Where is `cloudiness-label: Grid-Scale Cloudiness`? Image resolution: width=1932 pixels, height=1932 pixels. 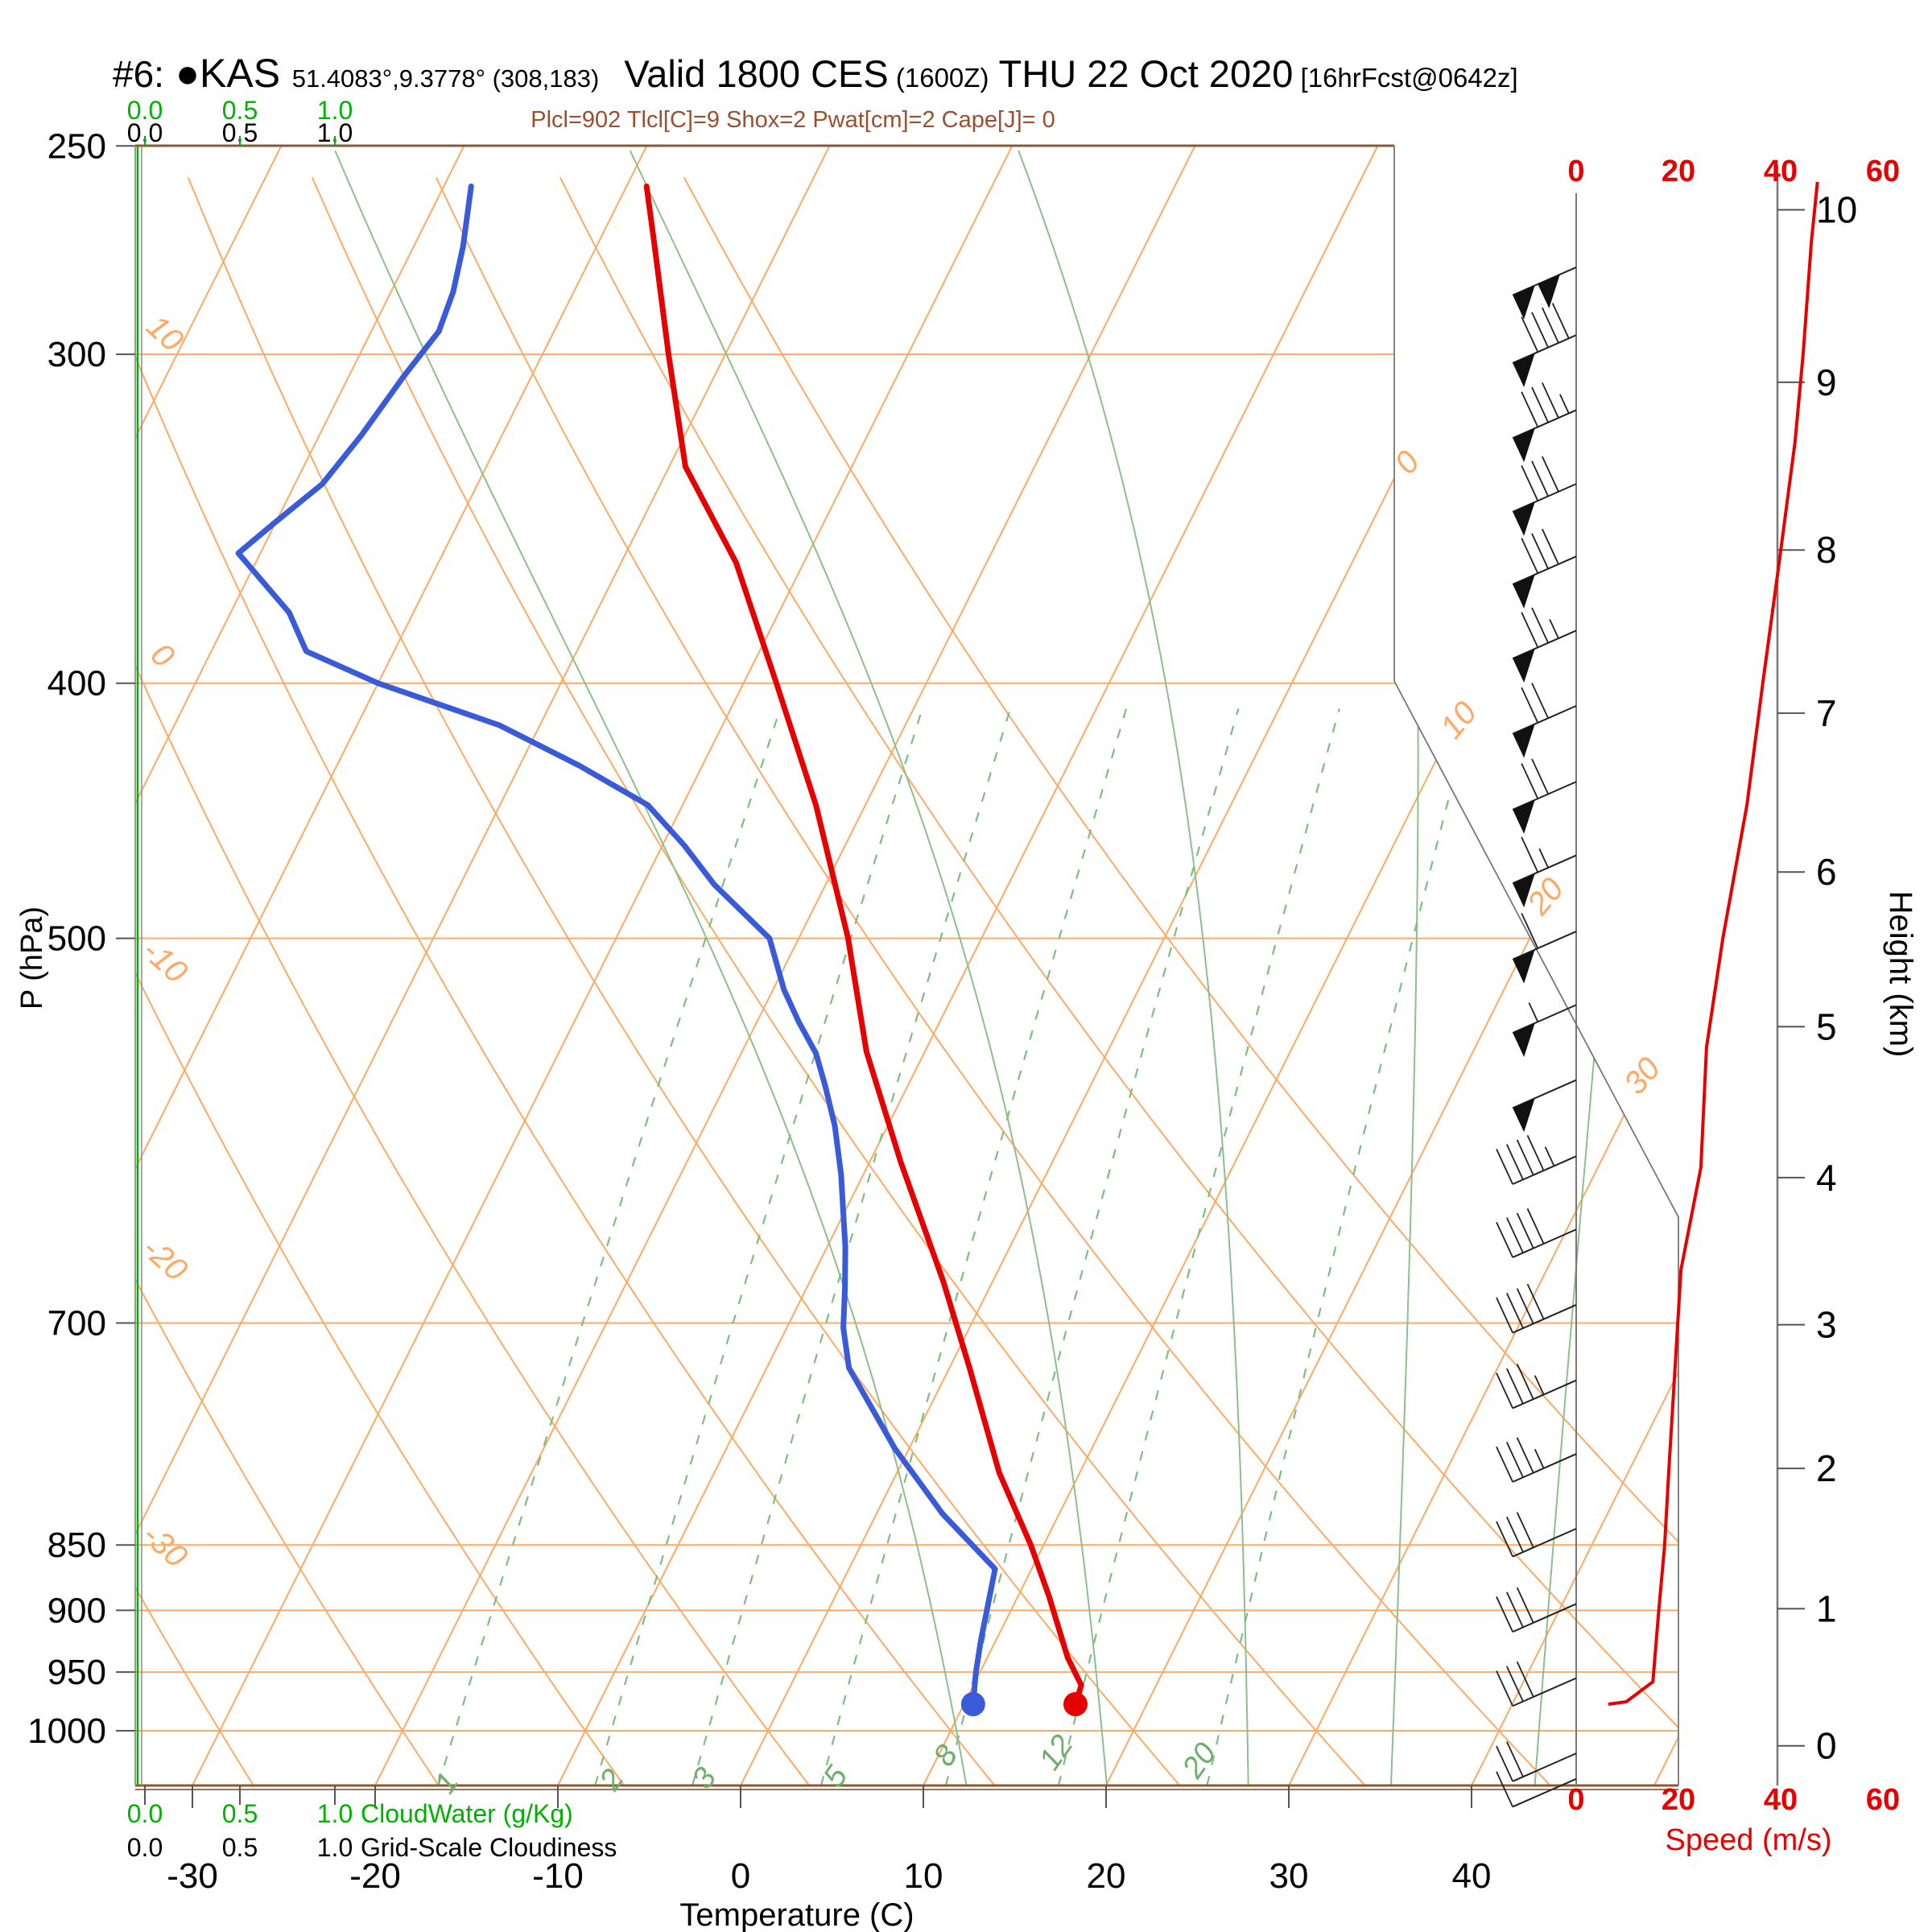 cloudiness-label: Grid-Scale Cloudiness is located at coordinates (489, 1848).